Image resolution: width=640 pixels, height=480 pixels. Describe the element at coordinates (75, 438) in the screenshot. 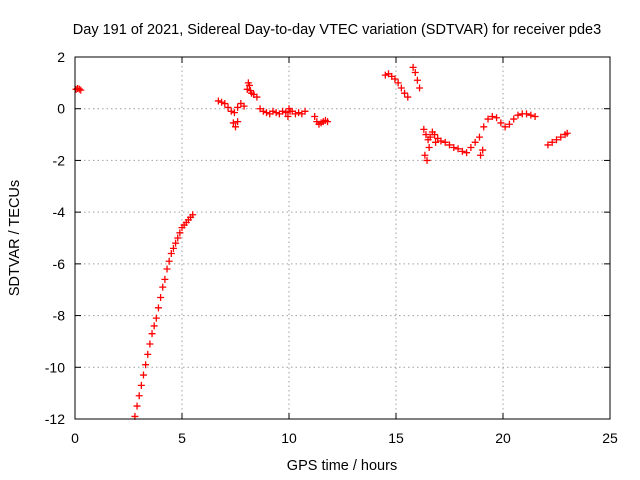

I see `x-tick-label: 0` at that location.